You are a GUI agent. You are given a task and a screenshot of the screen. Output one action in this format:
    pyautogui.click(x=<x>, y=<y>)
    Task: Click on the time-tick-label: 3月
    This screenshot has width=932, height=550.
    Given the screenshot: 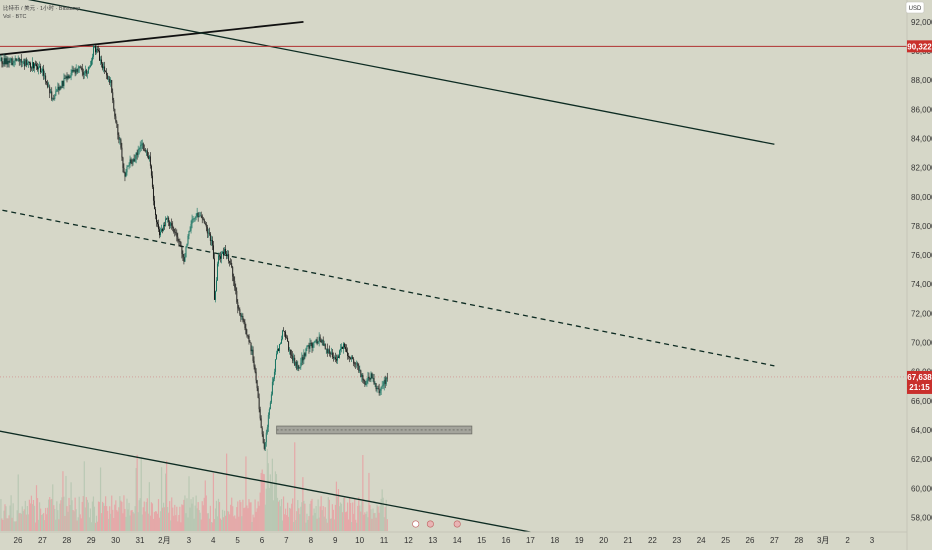 What is the action you would take?
    pyautogui.click(x=823, y=540)
    